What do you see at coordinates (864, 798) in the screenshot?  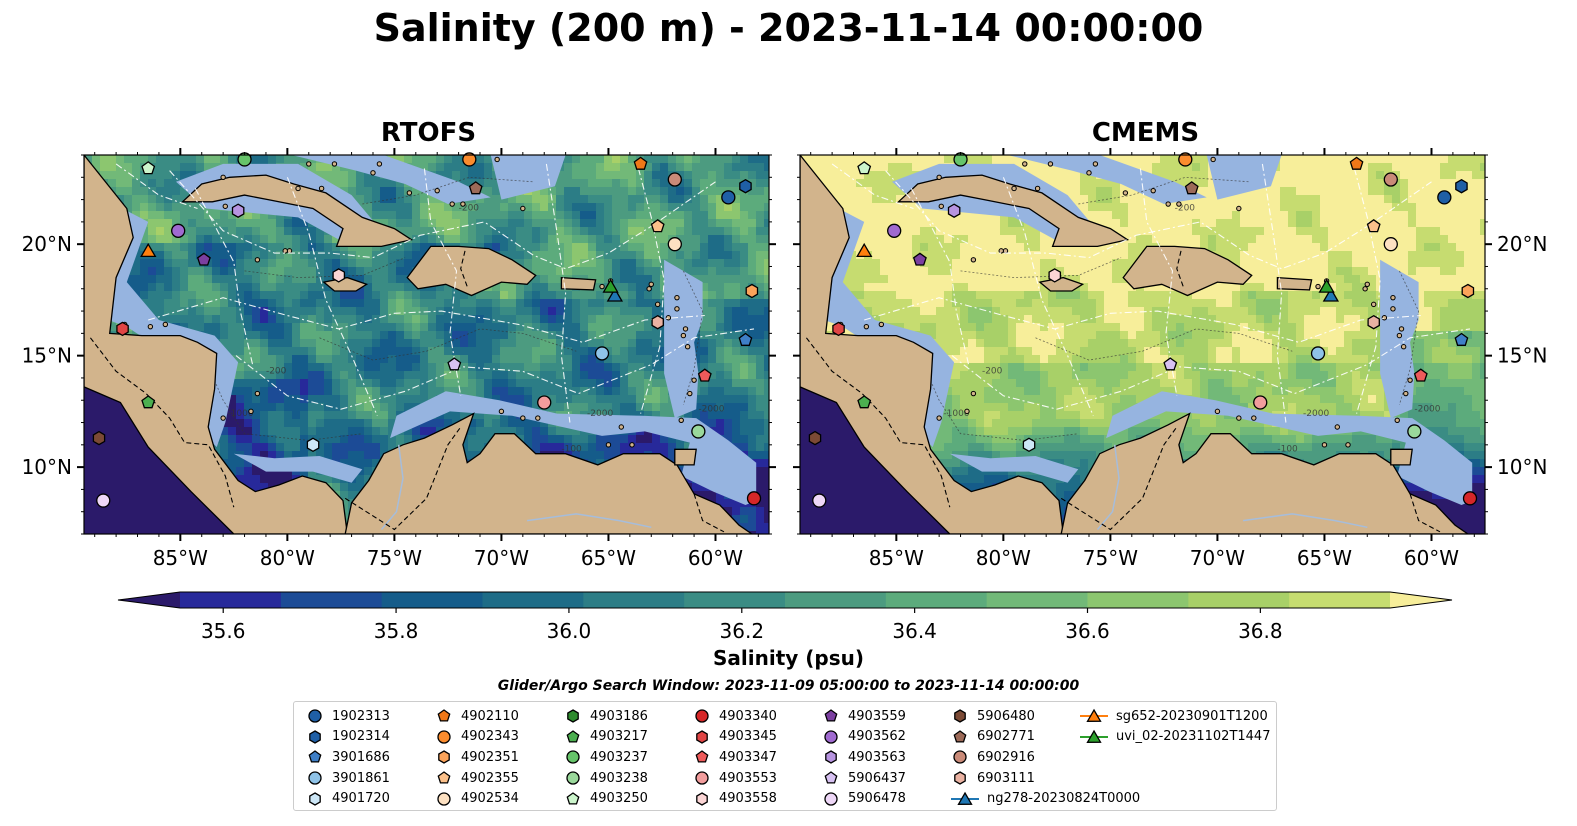 I see `legend-item: 5906478` at bounding box center [864, 798].